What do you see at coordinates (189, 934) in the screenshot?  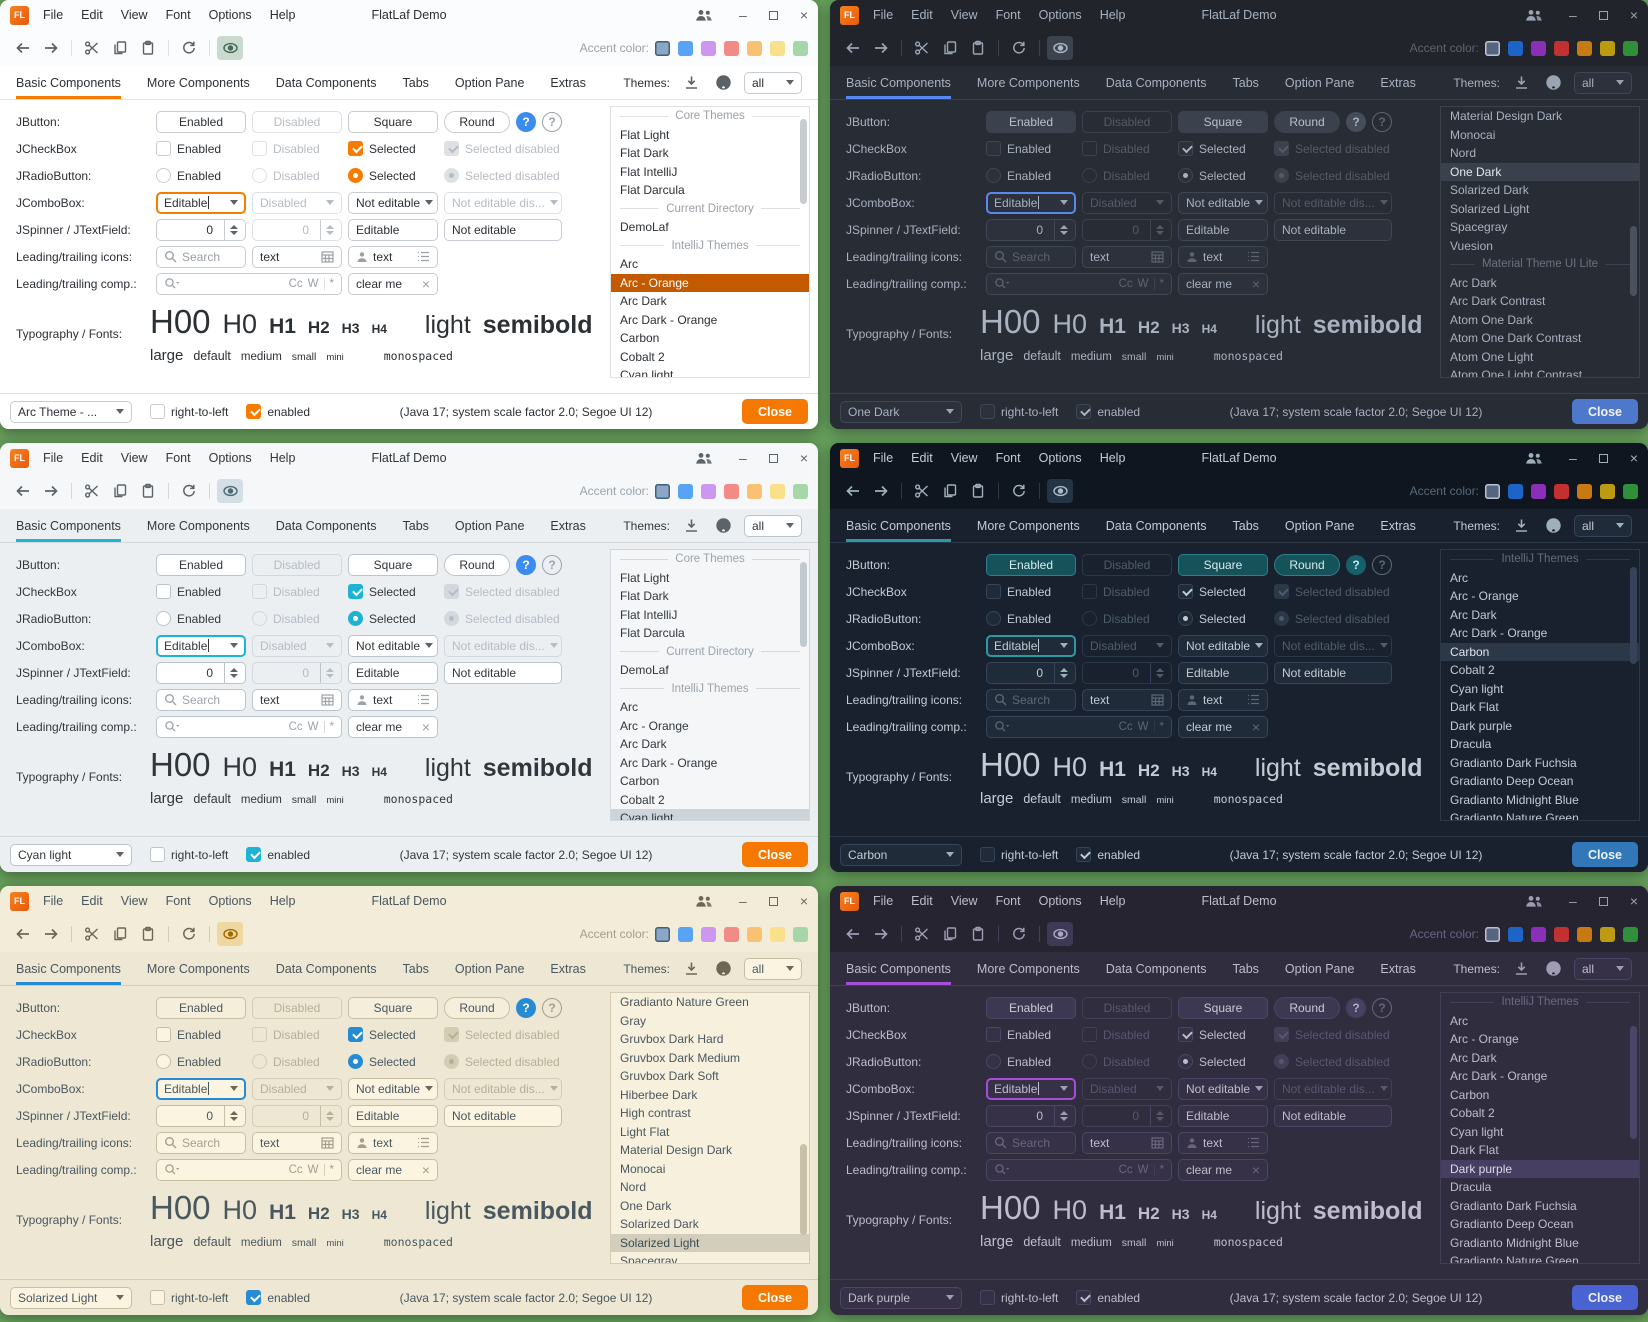 I see `refresh-button` at bounding box center [189, 934].